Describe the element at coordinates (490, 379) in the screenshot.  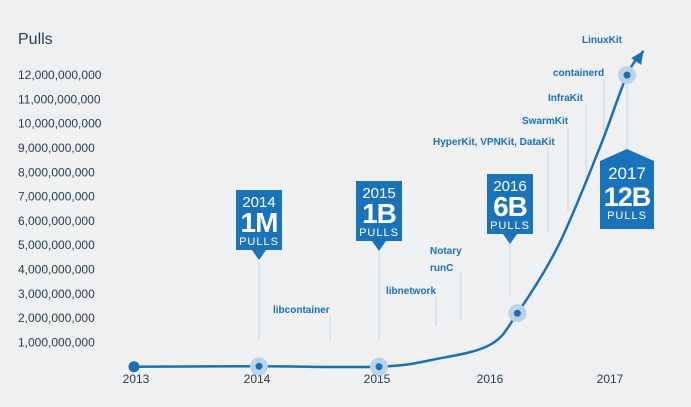
I see `x-tick-label: 2016` at that location.